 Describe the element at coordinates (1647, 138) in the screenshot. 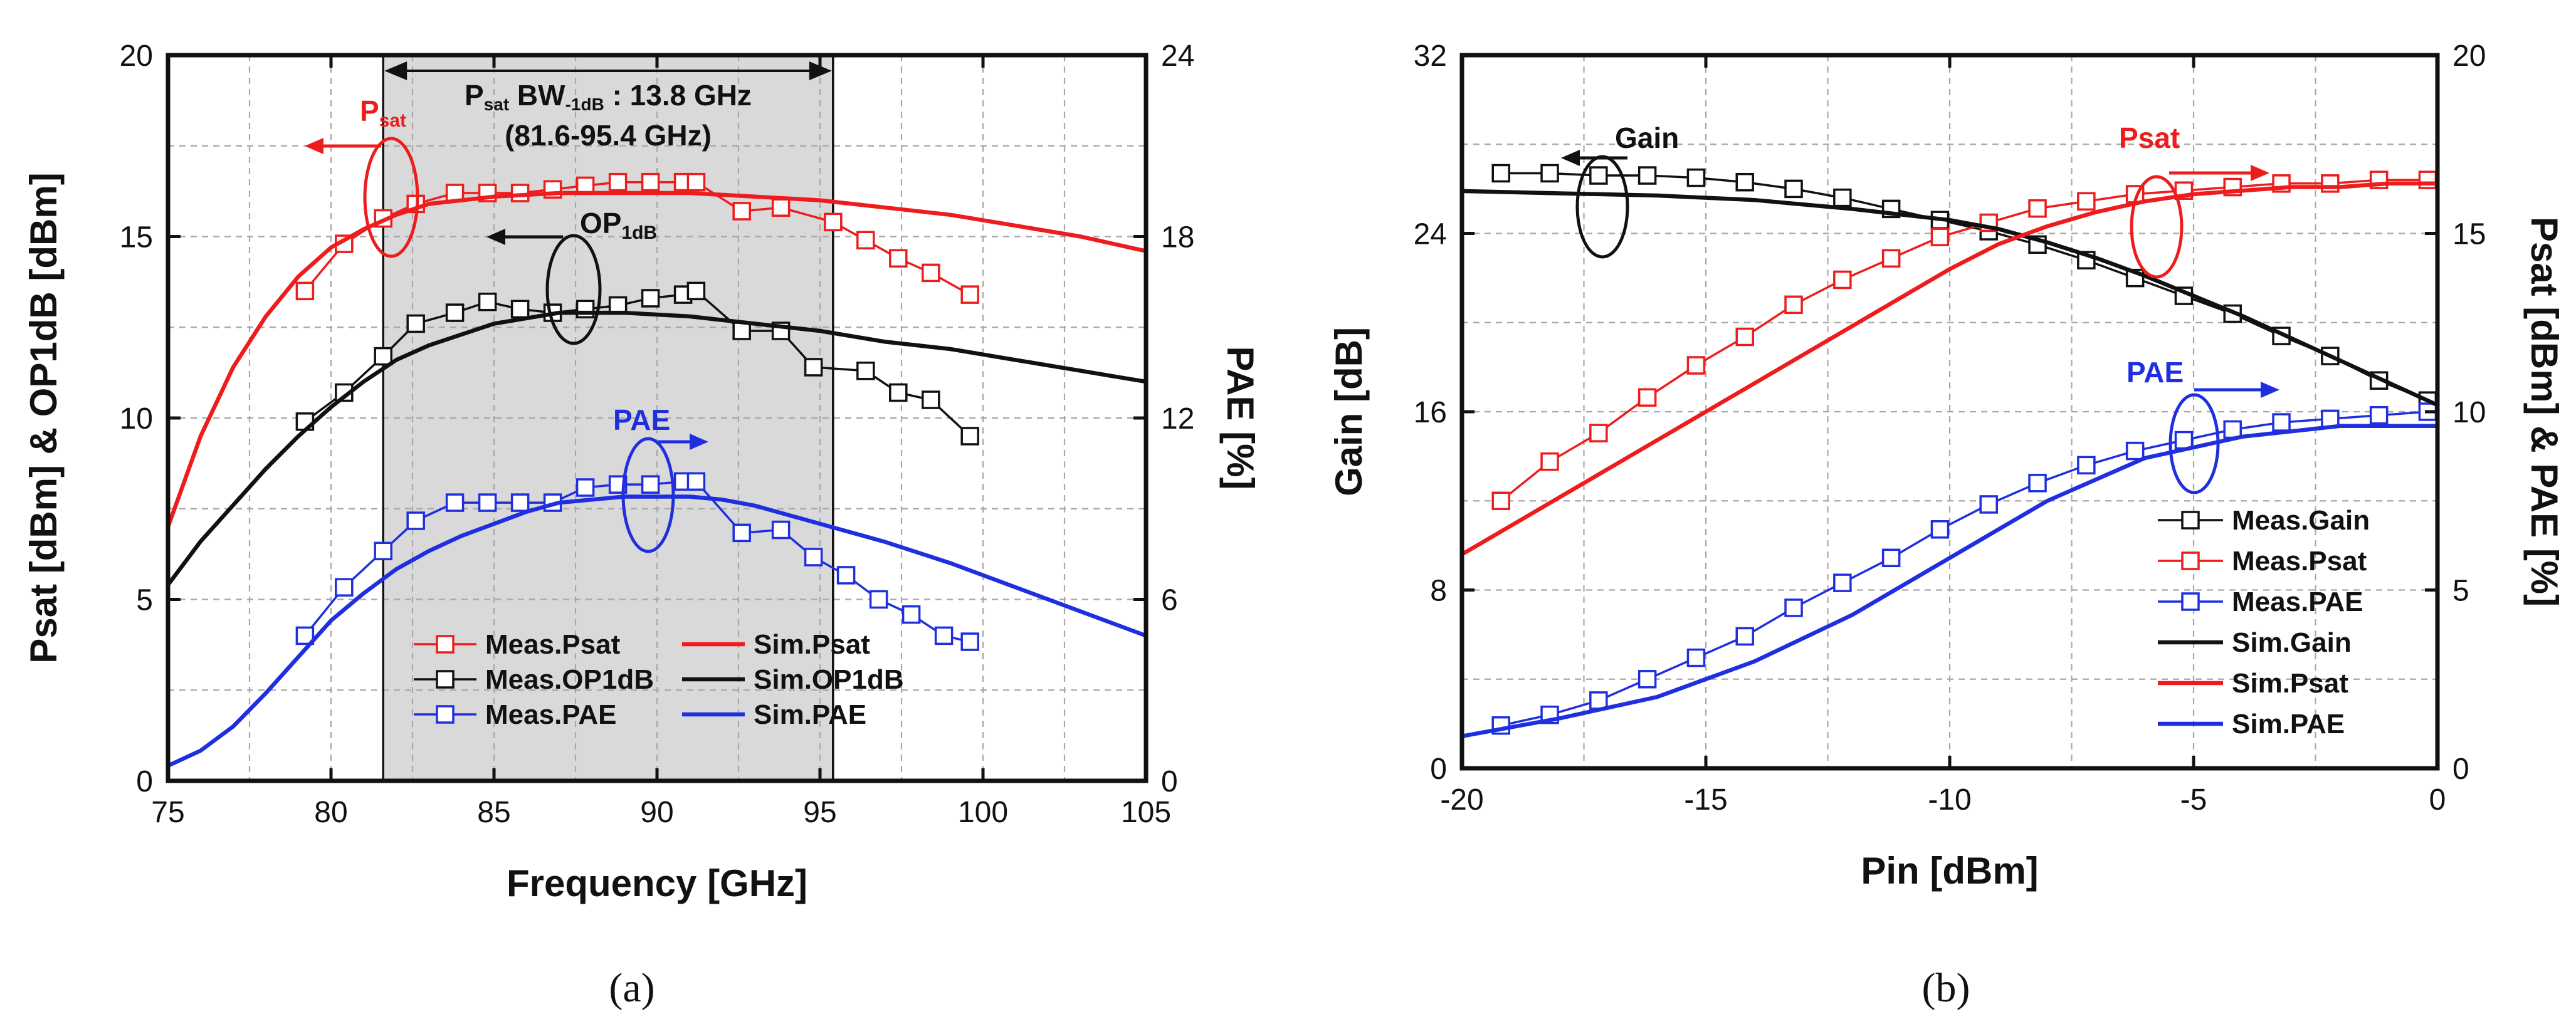

I see `annotation-label-gain: Gain` at that location.